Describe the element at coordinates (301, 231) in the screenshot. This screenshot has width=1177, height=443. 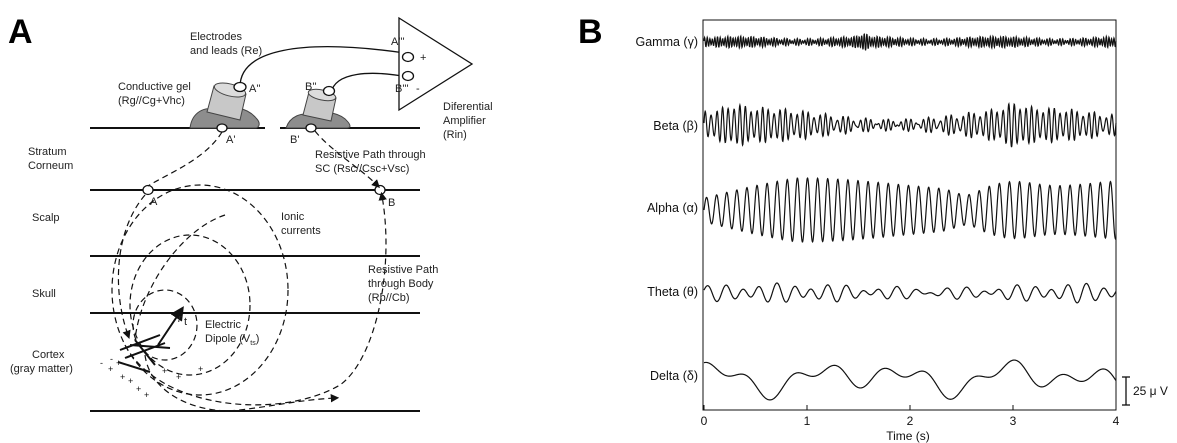
I see `ionic-label-2: currents` at that location.